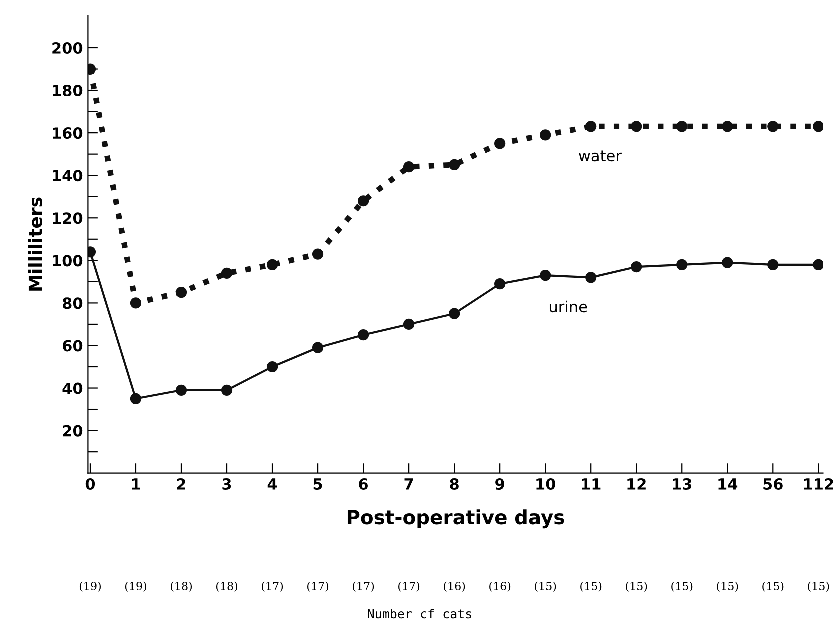 The width and height of the screenshot is (840, 644). What do you see at coordinates (68, 176) in the screenshot?
I see `y-tick-label: 140` at bounding box center [68, 176].